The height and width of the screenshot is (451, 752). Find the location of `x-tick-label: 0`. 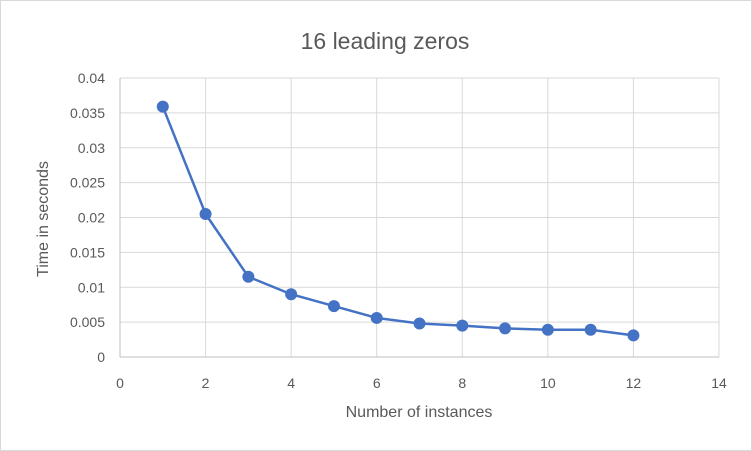

x-tick-label: 0 is located at coordinates (120, 383).